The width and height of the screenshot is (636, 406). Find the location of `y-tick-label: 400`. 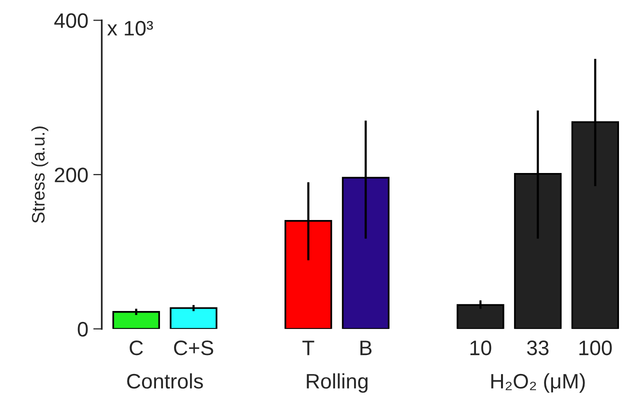

y-tick-label: 400 is located at coordinates (71, 20).